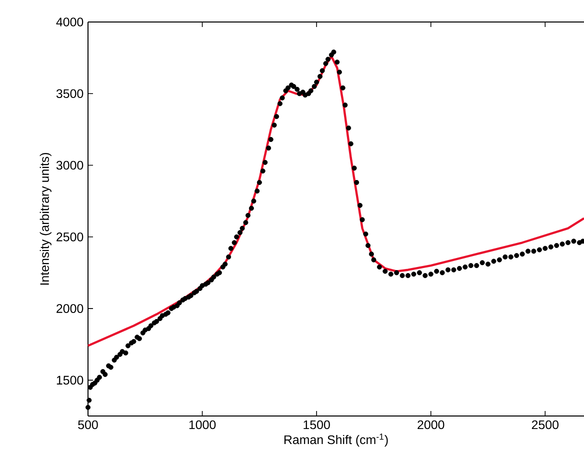 This screenshot has height=468, width=584. What do you see at coordinates (88, 425) in the screenshot?
I see `x-tick-label: 500` at bounding box center [88, 425].